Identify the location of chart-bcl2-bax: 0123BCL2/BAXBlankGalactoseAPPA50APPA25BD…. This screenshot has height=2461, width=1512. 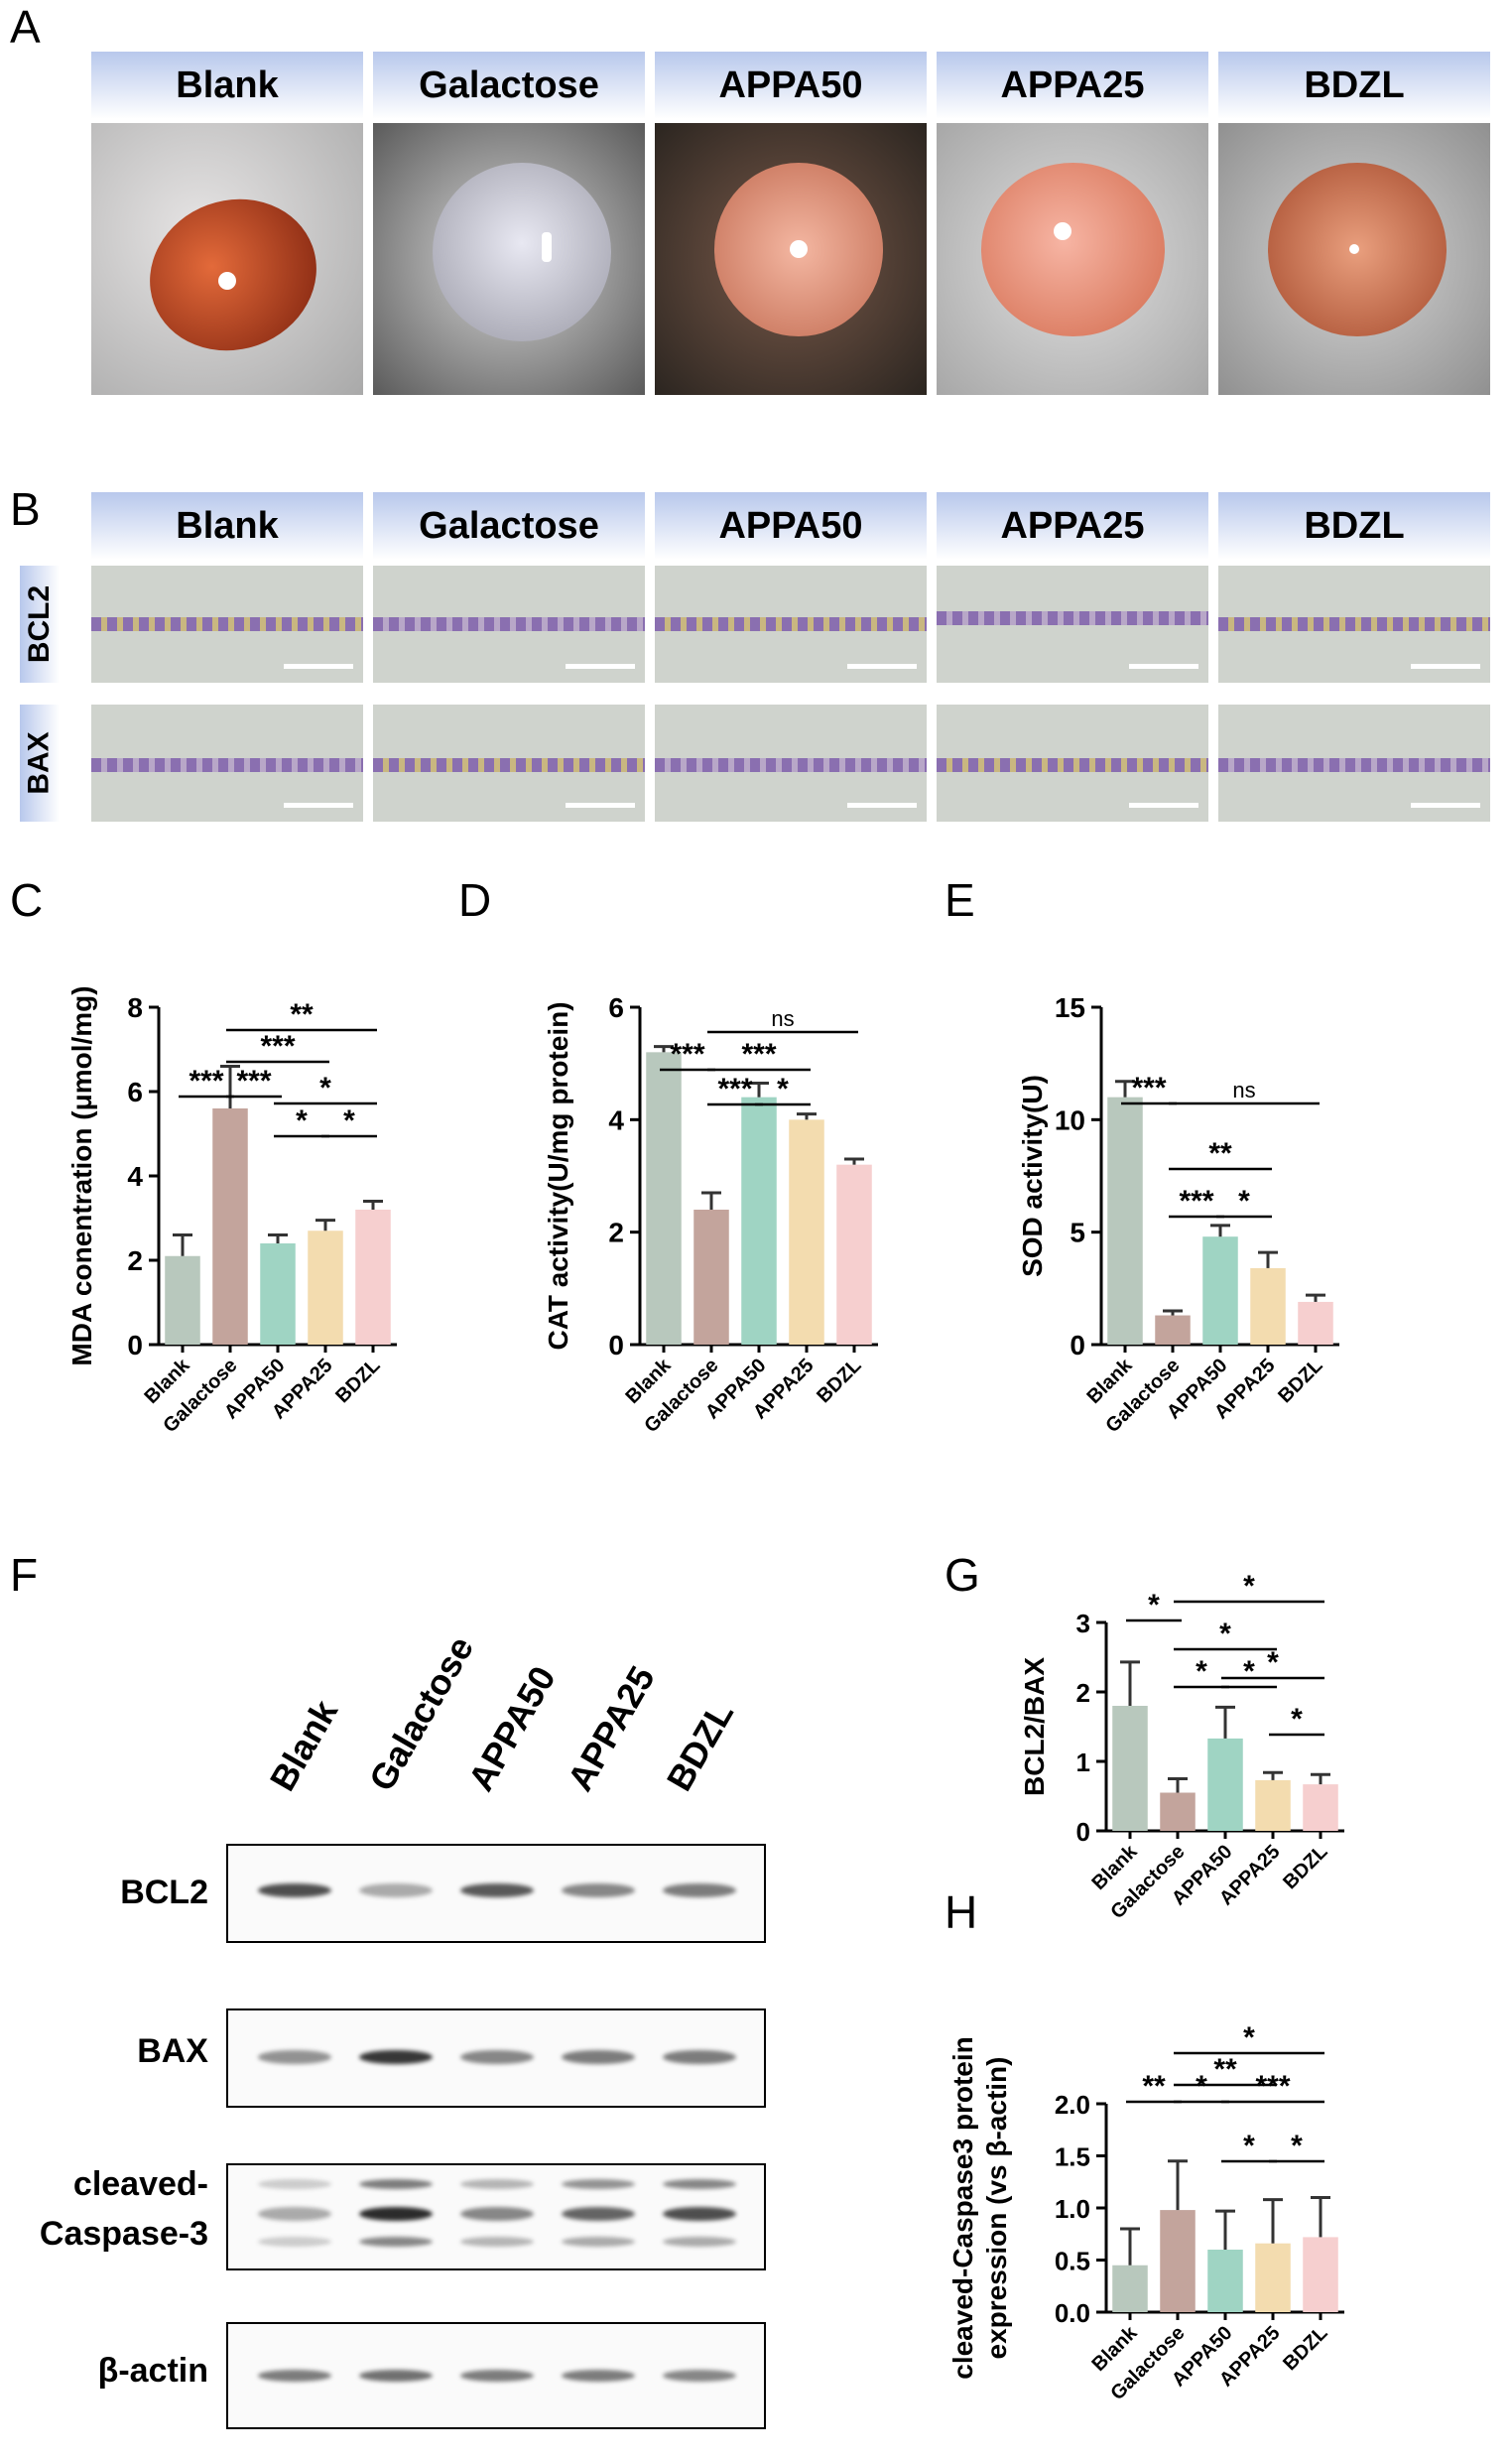
(1181, 1746).